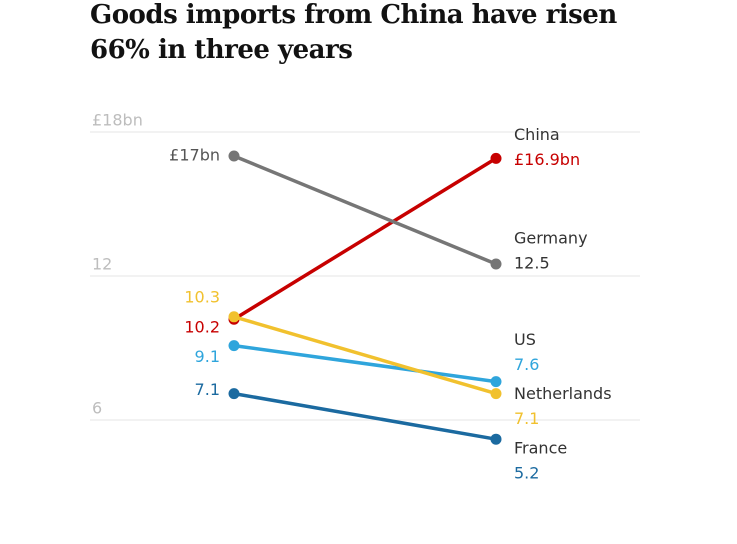 This screenshot has width=737, height=544. I want to click on value-label: 10.2, so click(202, 327).